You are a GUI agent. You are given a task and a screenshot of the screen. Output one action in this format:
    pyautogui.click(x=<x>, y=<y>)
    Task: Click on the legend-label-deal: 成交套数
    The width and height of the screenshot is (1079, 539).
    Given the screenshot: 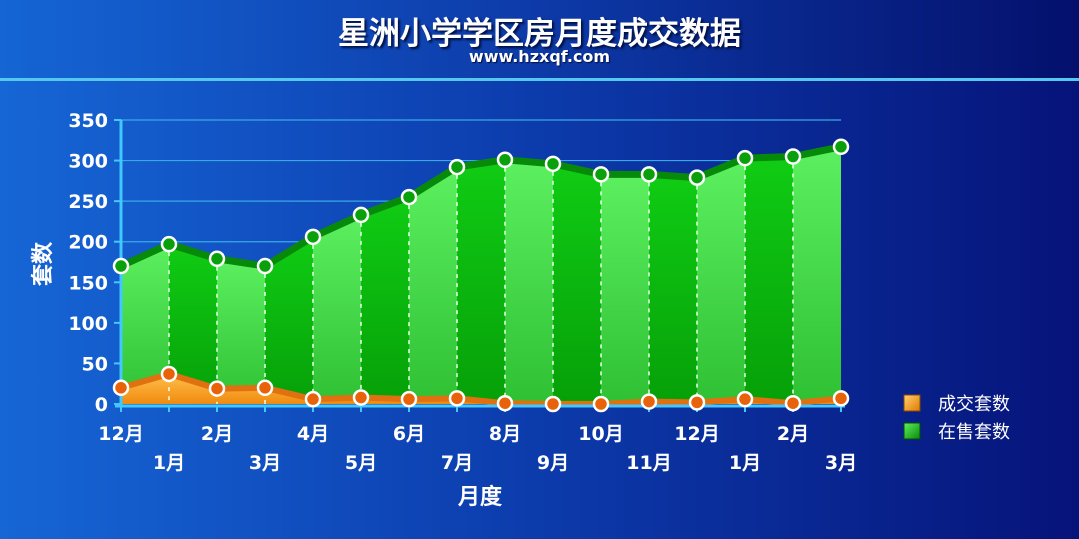 What is the action you would take?
    pyautogui.click(x=974, y=404)
    